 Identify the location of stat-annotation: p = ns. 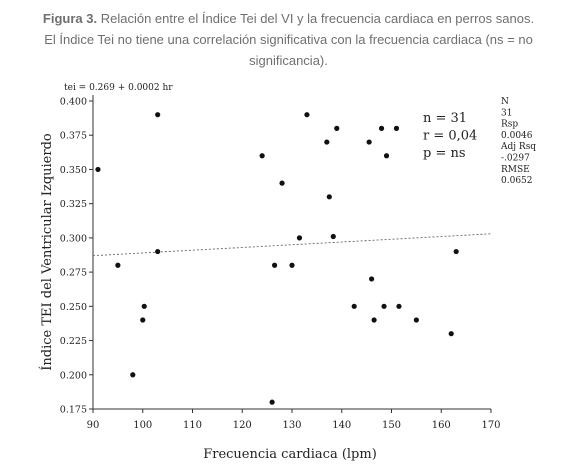
(444, 153).